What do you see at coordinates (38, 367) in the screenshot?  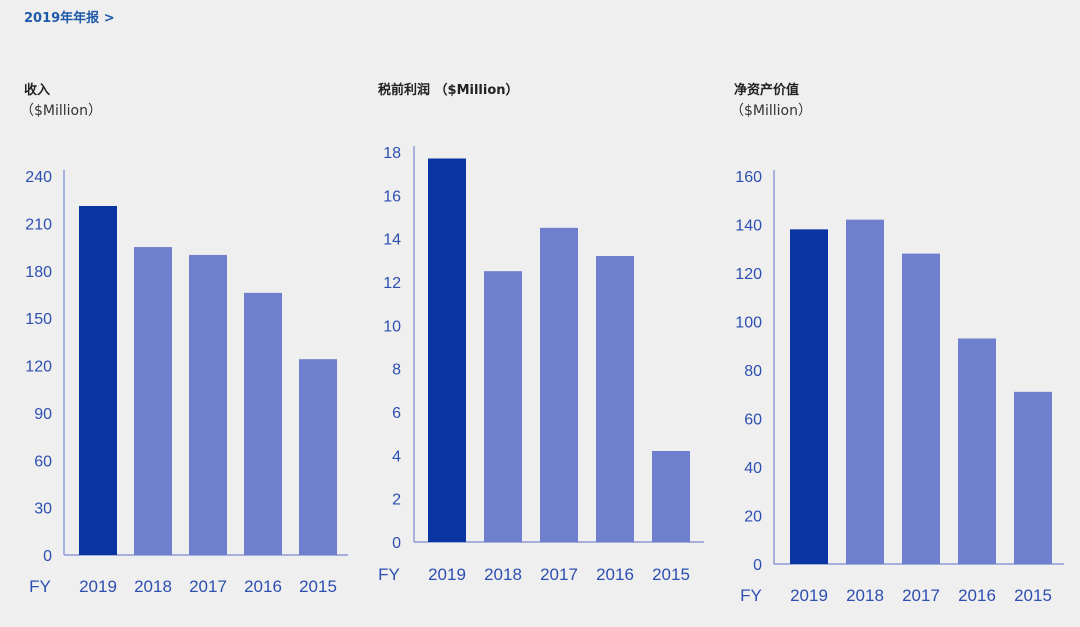 I see `revenue-ytick-label: 120` at bounding box center [38, 367].